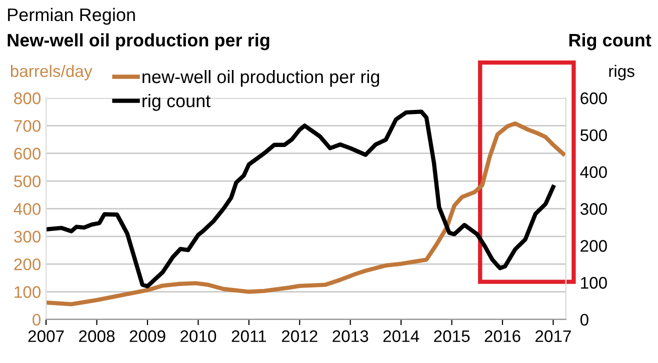 The width and height of the screenshot is (658, 363). What do you see at coordinates (139, 41) in the screenshot?
I see `chart-title: New-well oil production per rig` at bounding box center [139, 41].